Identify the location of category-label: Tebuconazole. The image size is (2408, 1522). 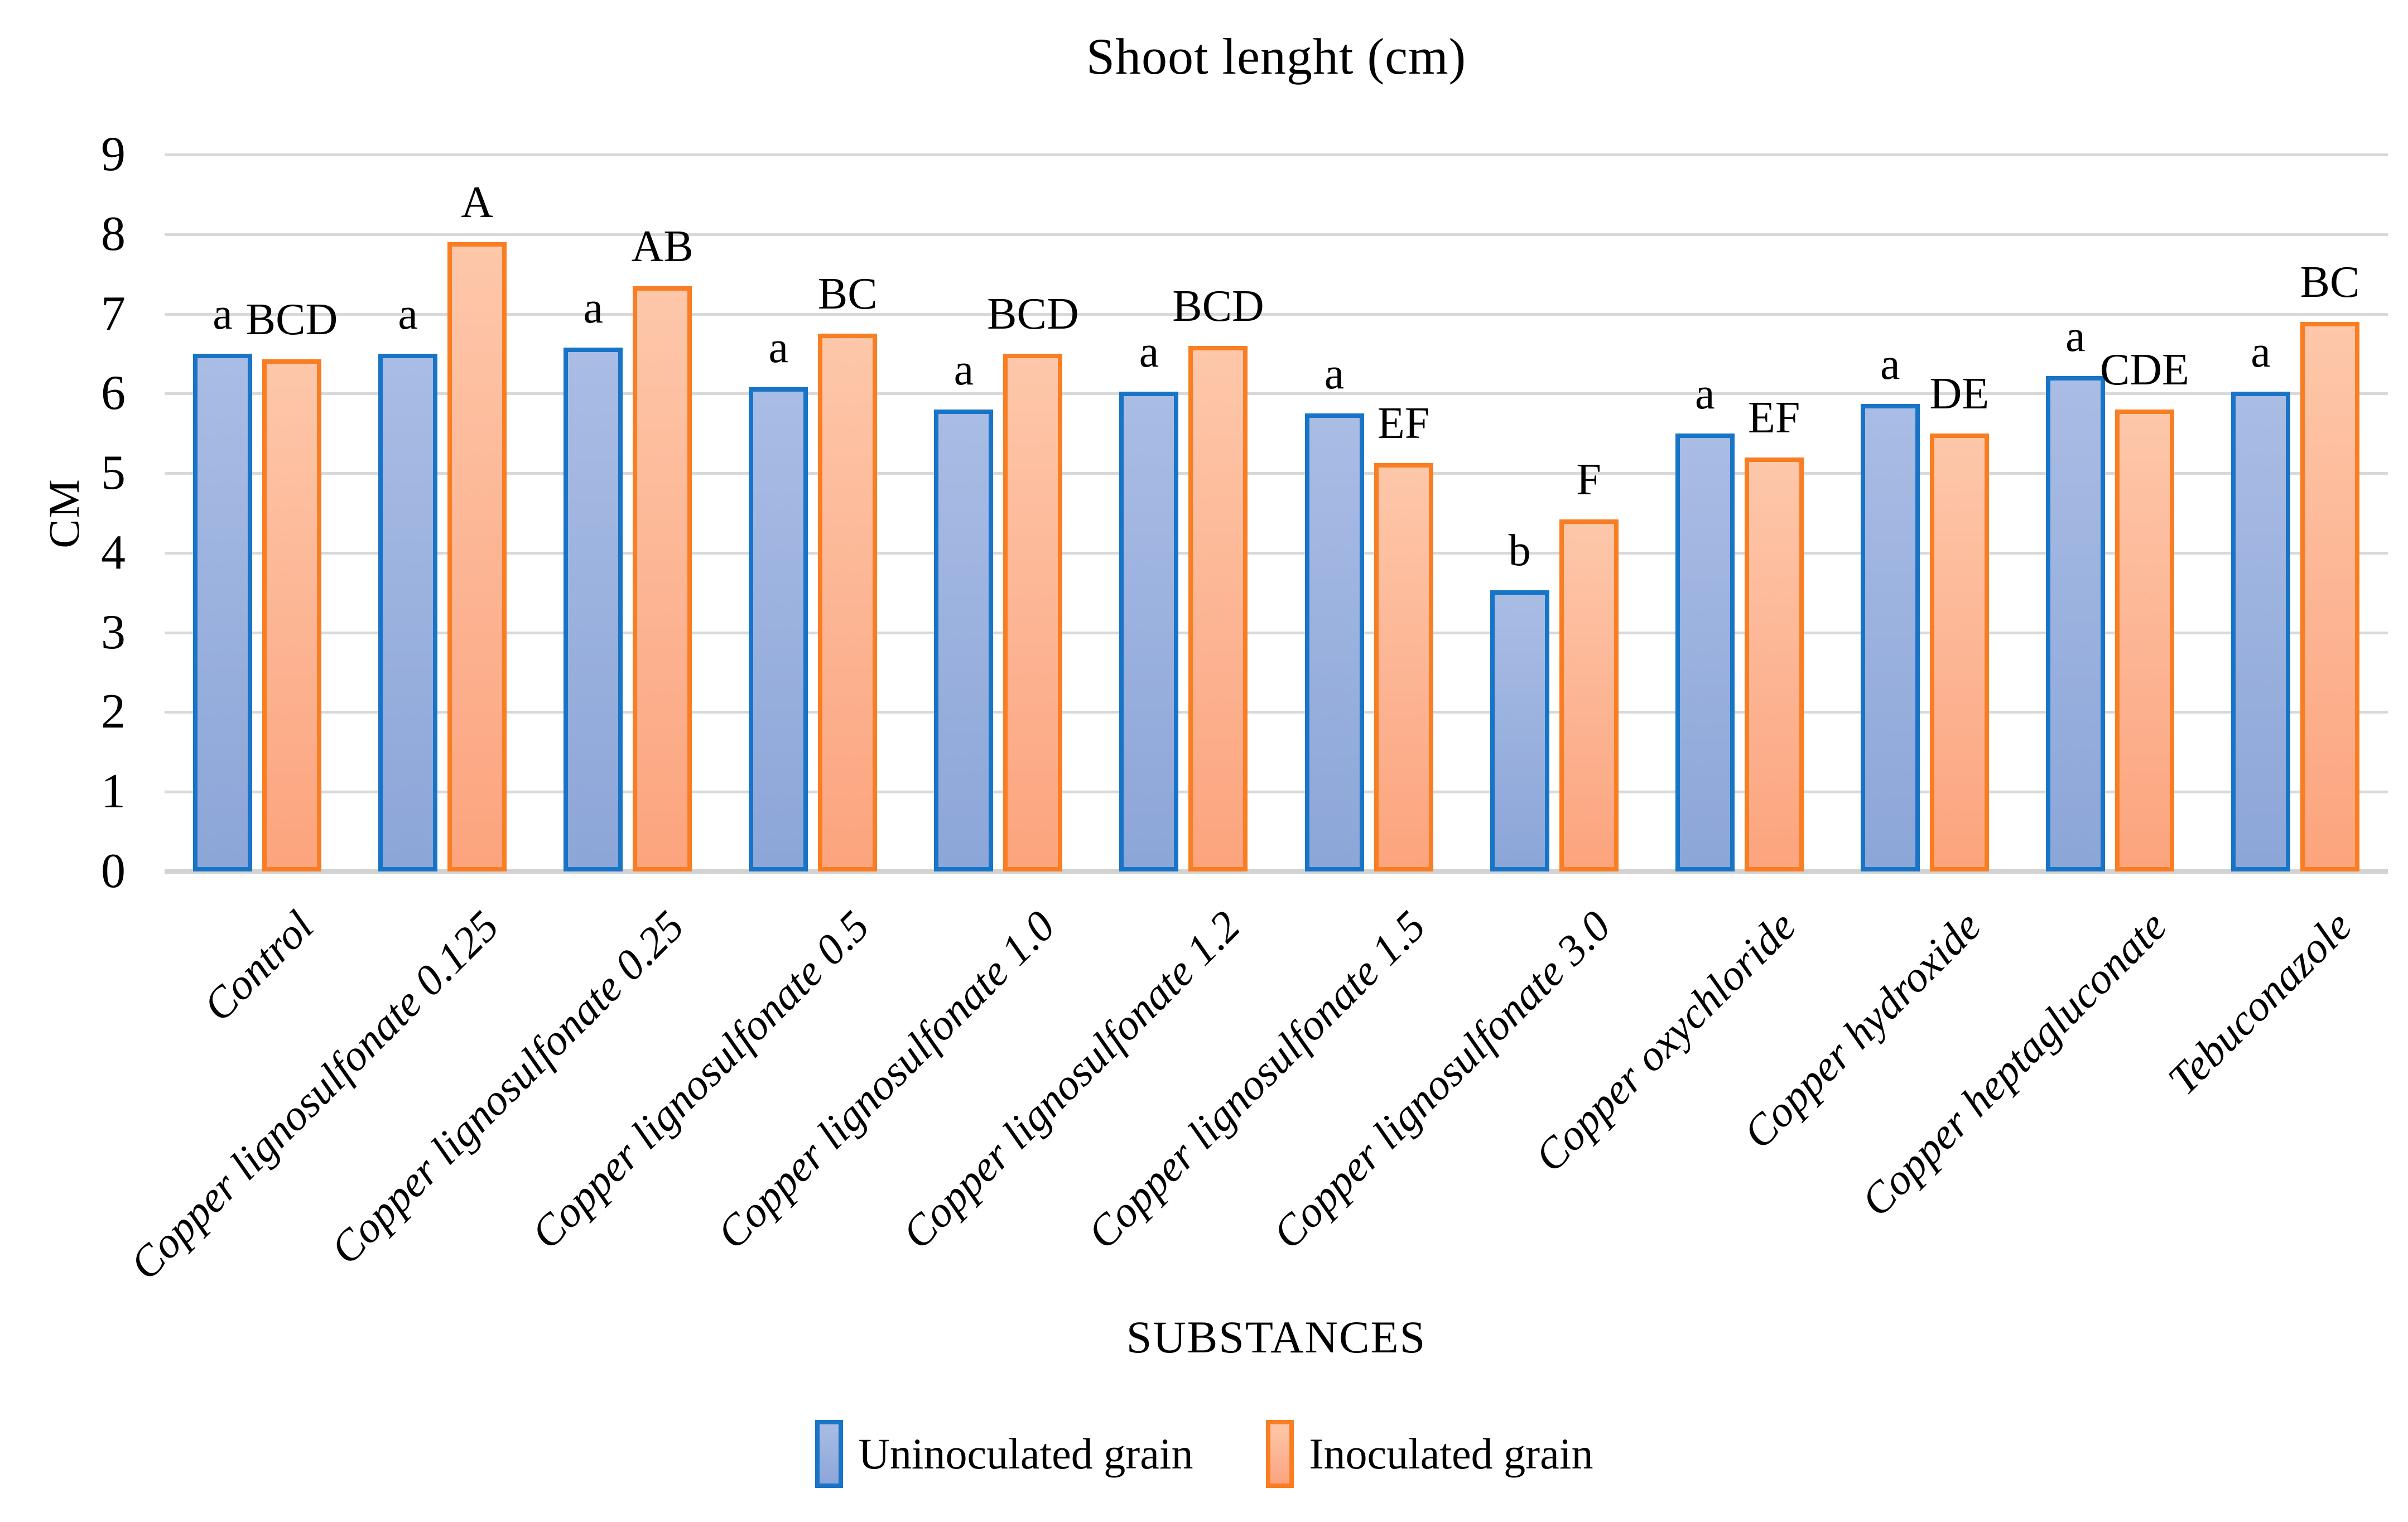
(2259, 1002).